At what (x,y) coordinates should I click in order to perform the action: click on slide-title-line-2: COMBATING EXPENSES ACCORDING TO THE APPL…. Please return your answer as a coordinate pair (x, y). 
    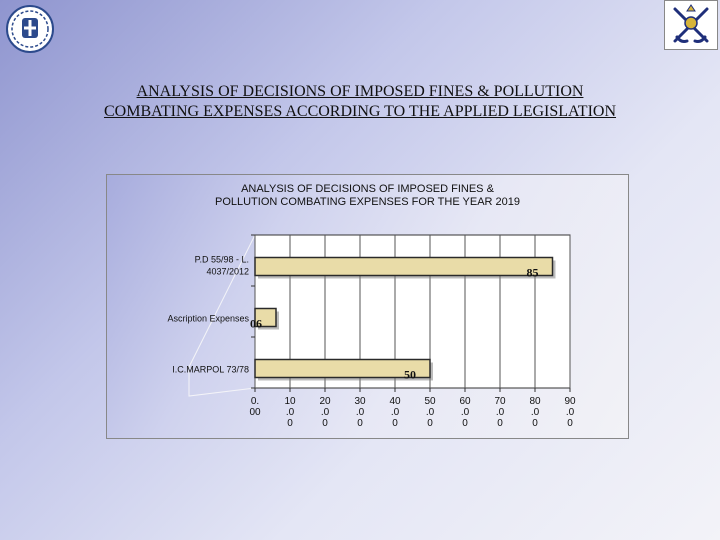
    Looking at the image, I should click on (360, 111).